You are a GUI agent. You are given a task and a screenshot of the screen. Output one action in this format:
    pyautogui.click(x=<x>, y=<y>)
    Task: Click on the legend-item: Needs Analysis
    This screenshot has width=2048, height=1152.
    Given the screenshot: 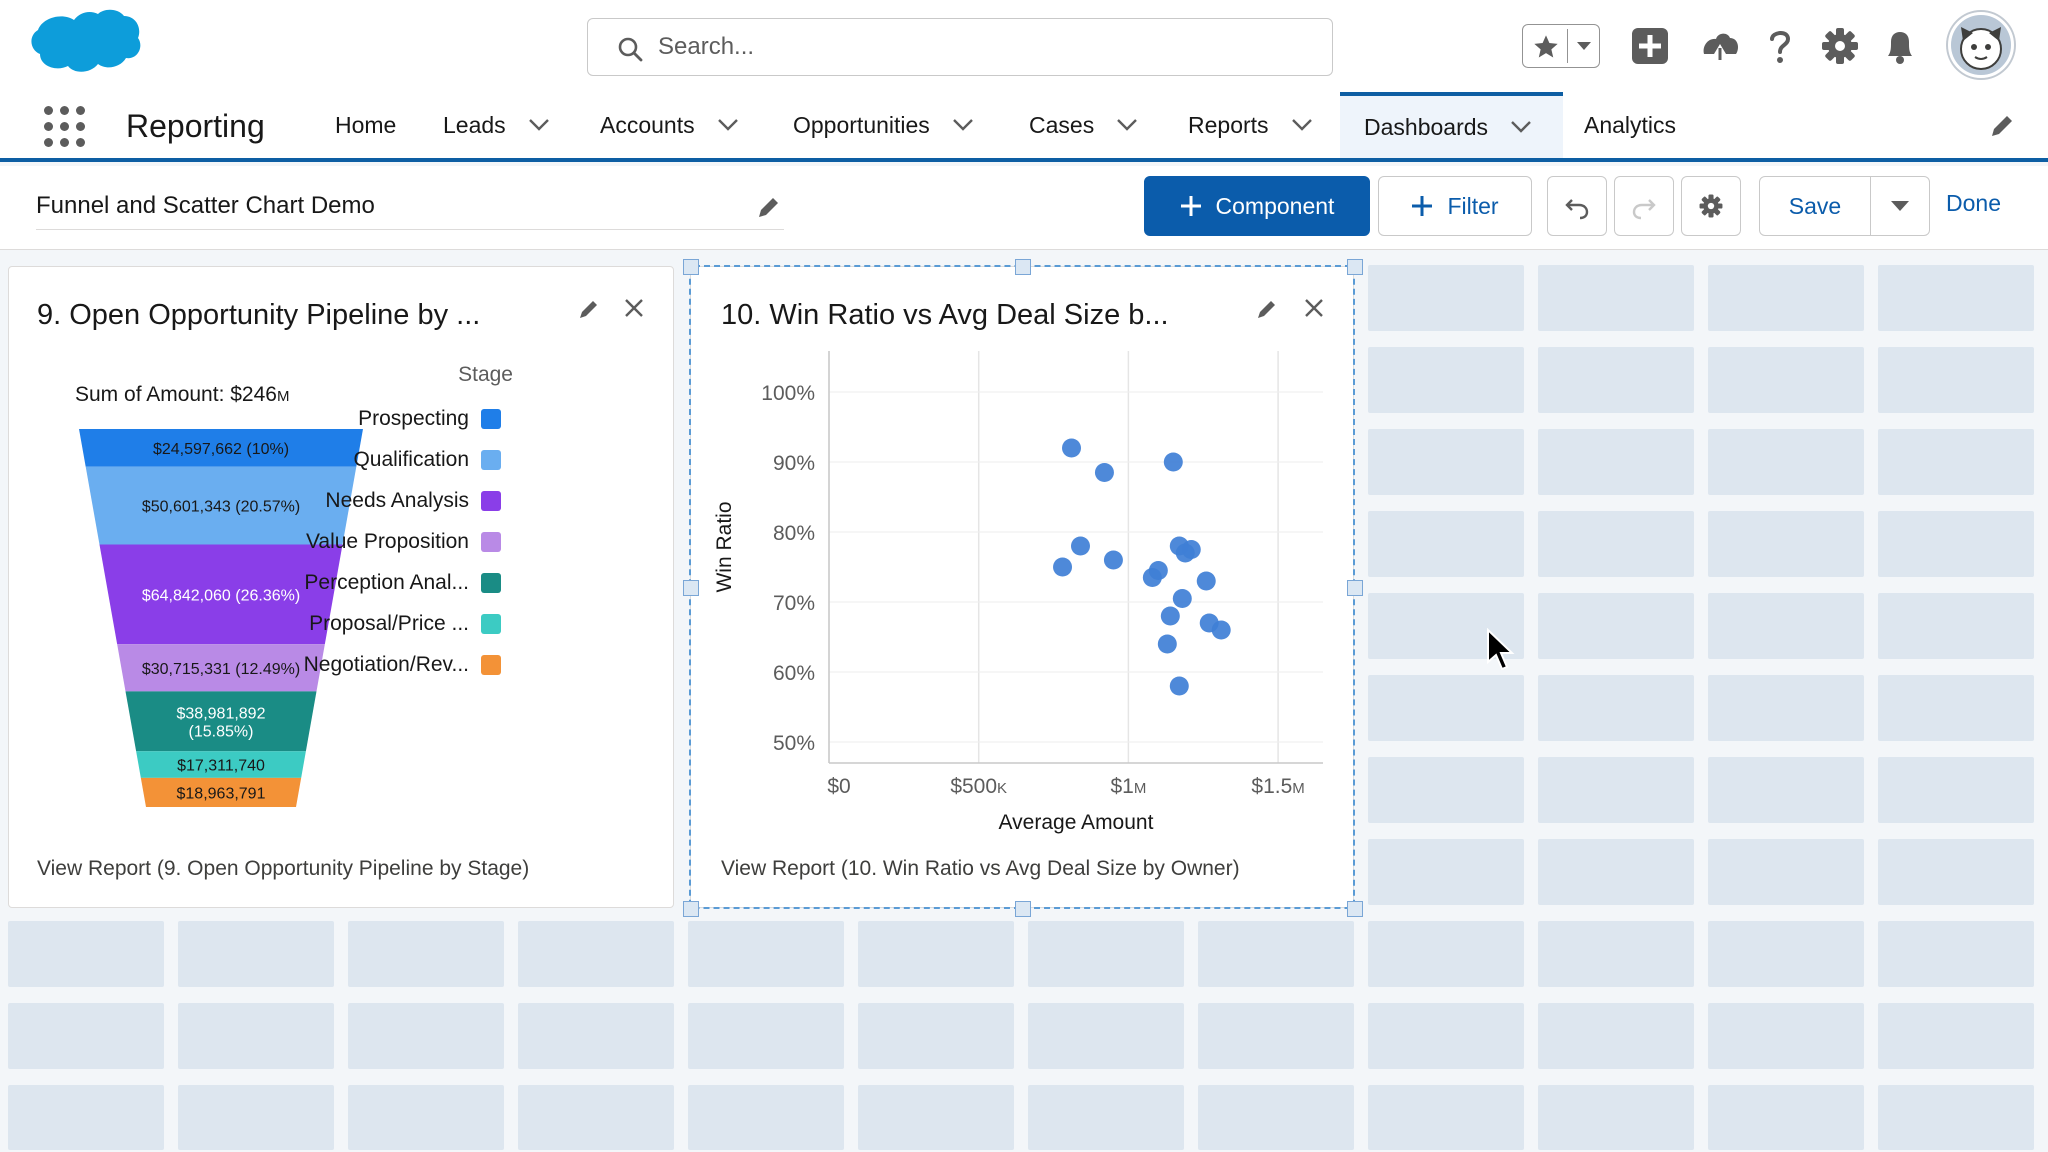 What is the action you would take?
    pyautogui.click(x=383, y=501)
    